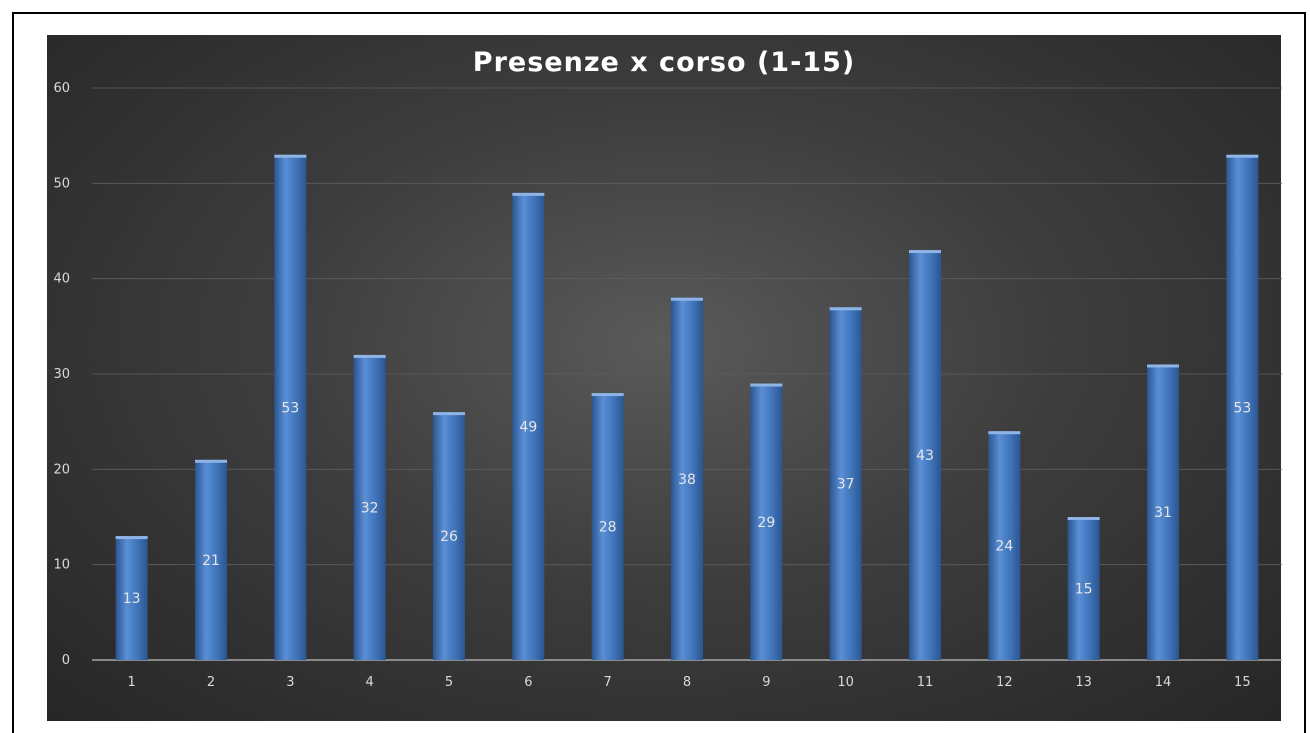  I want to click on data-label: 32, so click(370, 508).